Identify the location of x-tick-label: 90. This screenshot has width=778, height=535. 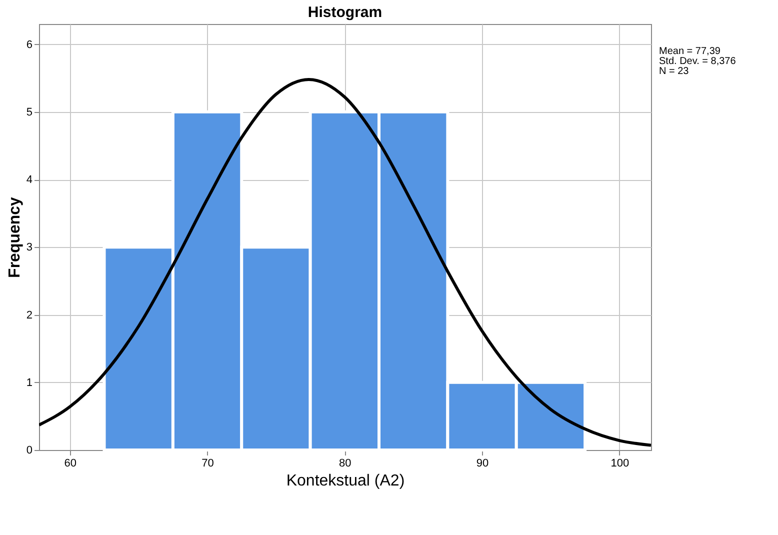
(482, 464).